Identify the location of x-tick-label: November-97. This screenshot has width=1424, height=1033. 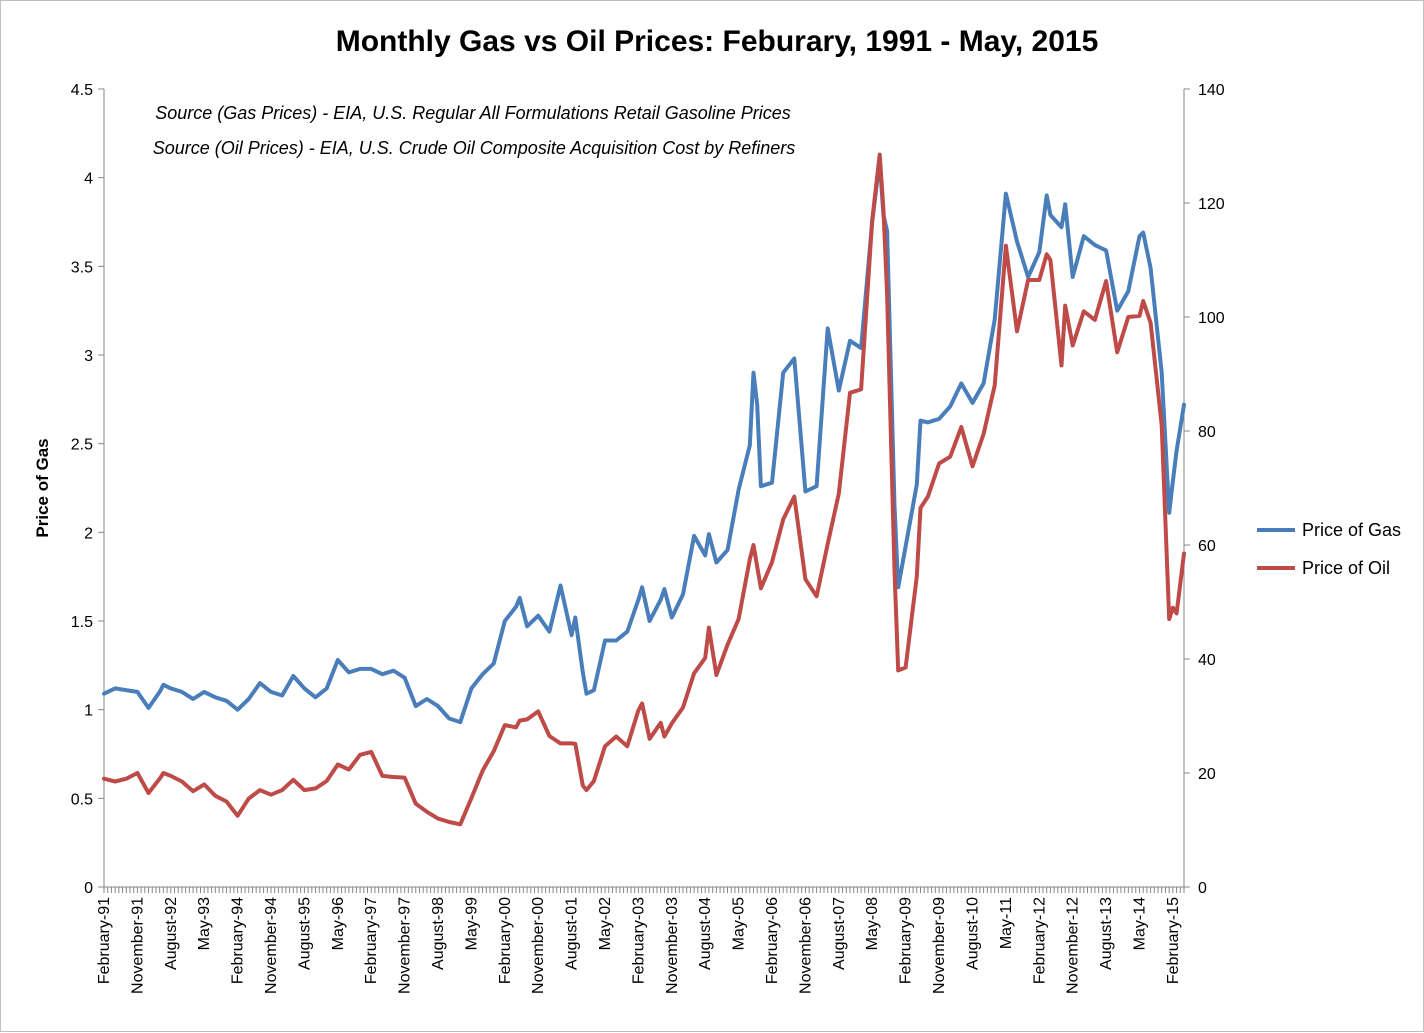
(405, 945).